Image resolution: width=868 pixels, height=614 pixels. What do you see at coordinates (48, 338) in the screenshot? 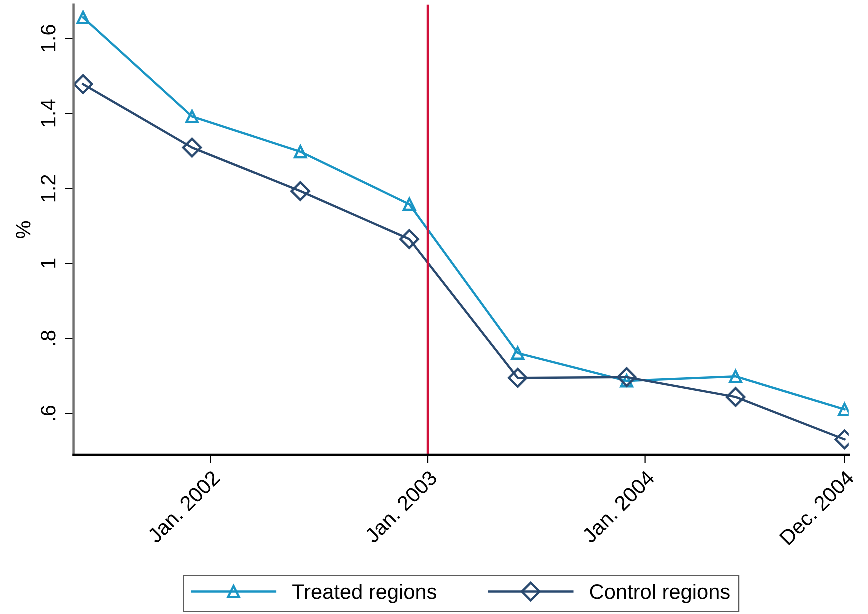
I see `y-tick-label: .8` at bounding box center [48, 338].